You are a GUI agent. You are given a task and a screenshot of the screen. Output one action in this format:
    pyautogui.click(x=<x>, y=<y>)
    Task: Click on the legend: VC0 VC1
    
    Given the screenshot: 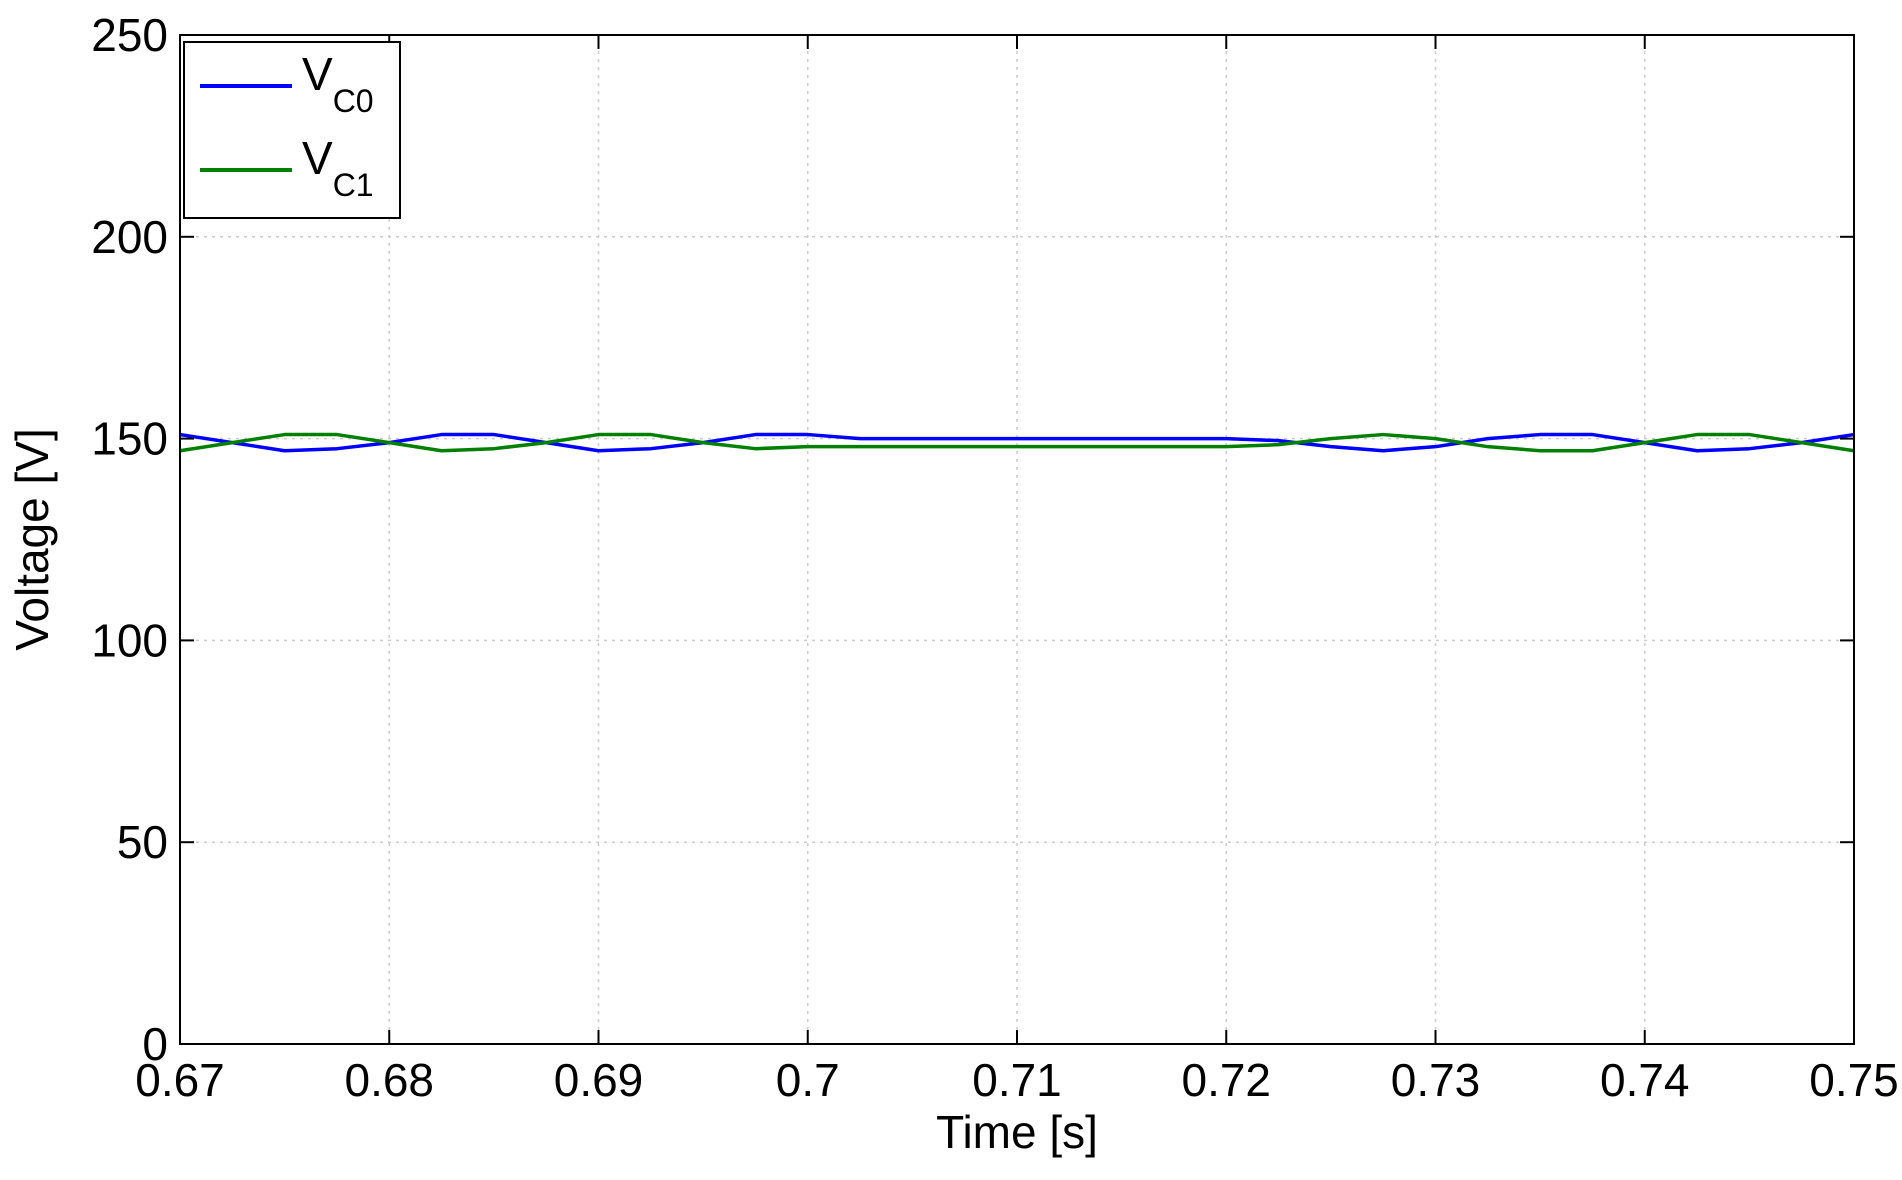 What is the action you would take?
    pyautogui.click(x=292, y=130)
    